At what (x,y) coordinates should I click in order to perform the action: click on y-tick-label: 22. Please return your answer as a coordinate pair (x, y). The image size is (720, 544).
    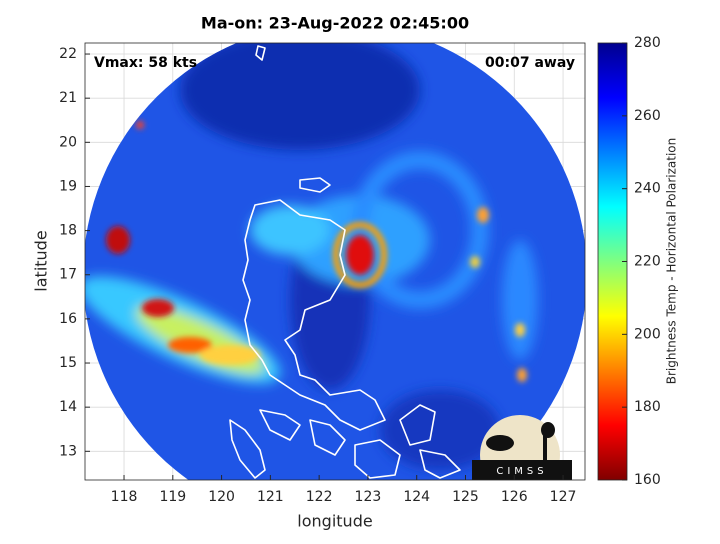
    Looking at the image, I should click on (68, 54).